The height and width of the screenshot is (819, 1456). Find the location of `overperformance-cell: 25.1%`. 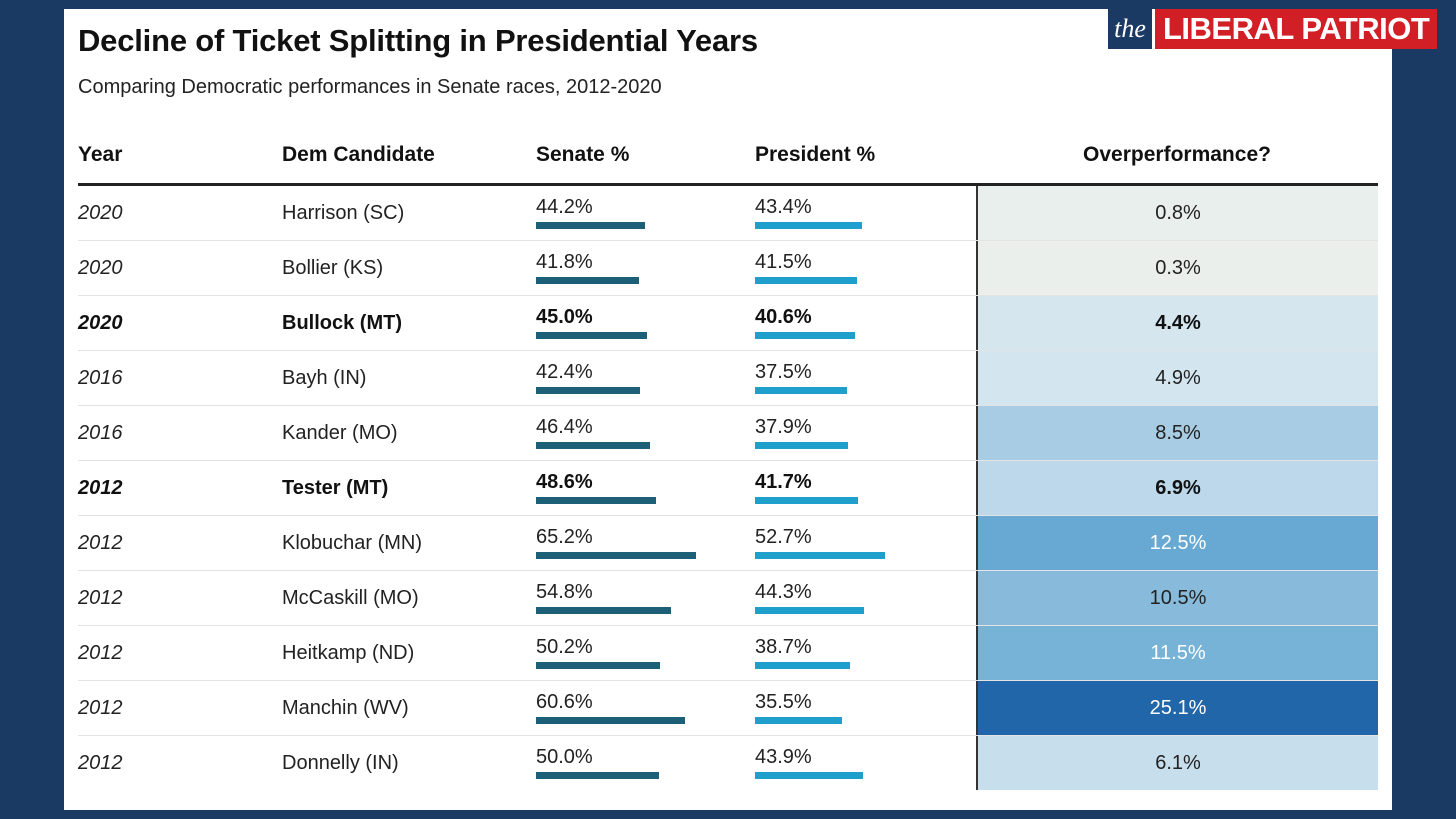

overperformance-cell: 25.1% is located at coordinates (1177, 708).